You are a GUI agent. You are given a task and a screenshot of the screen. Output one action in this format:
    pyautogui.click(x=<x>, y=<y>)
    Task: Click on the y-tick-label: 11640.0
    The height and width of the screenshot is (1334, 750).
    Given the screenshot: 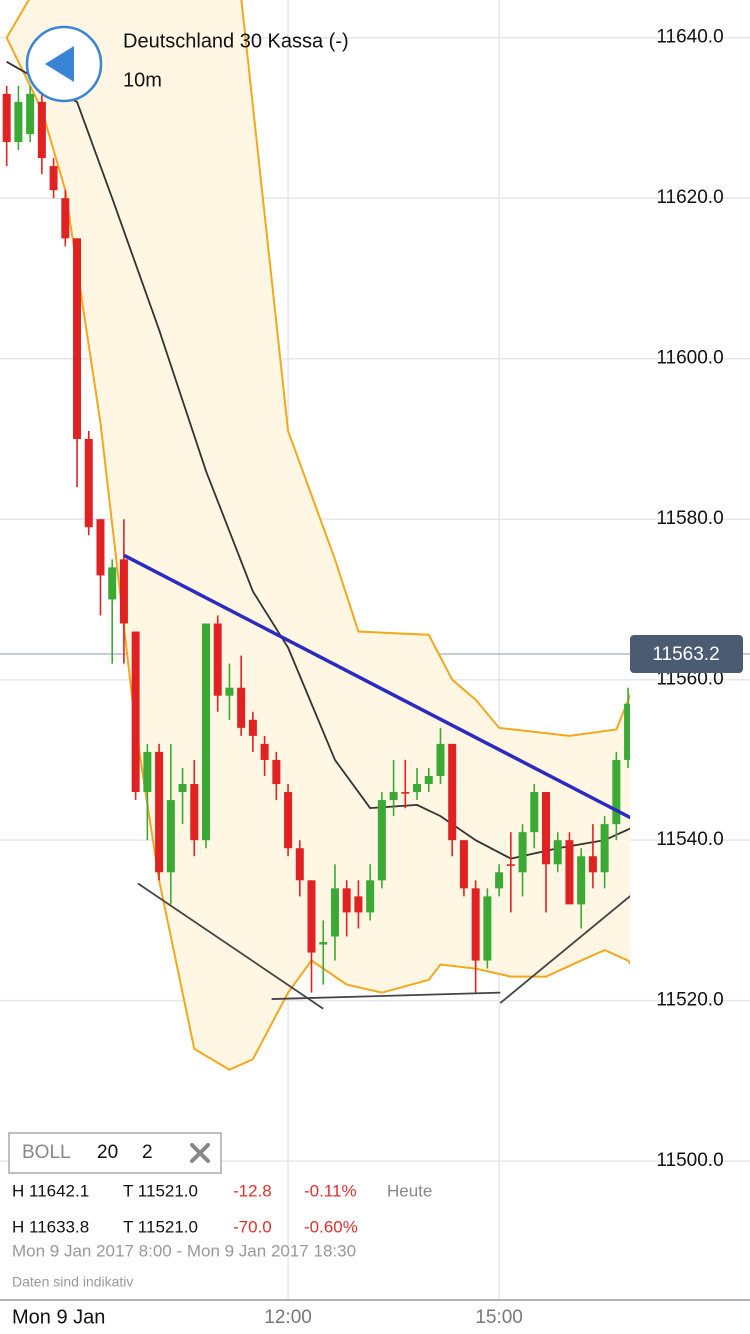 What is the action you would take?
    pyautogui.click(x=689, y=37)
    